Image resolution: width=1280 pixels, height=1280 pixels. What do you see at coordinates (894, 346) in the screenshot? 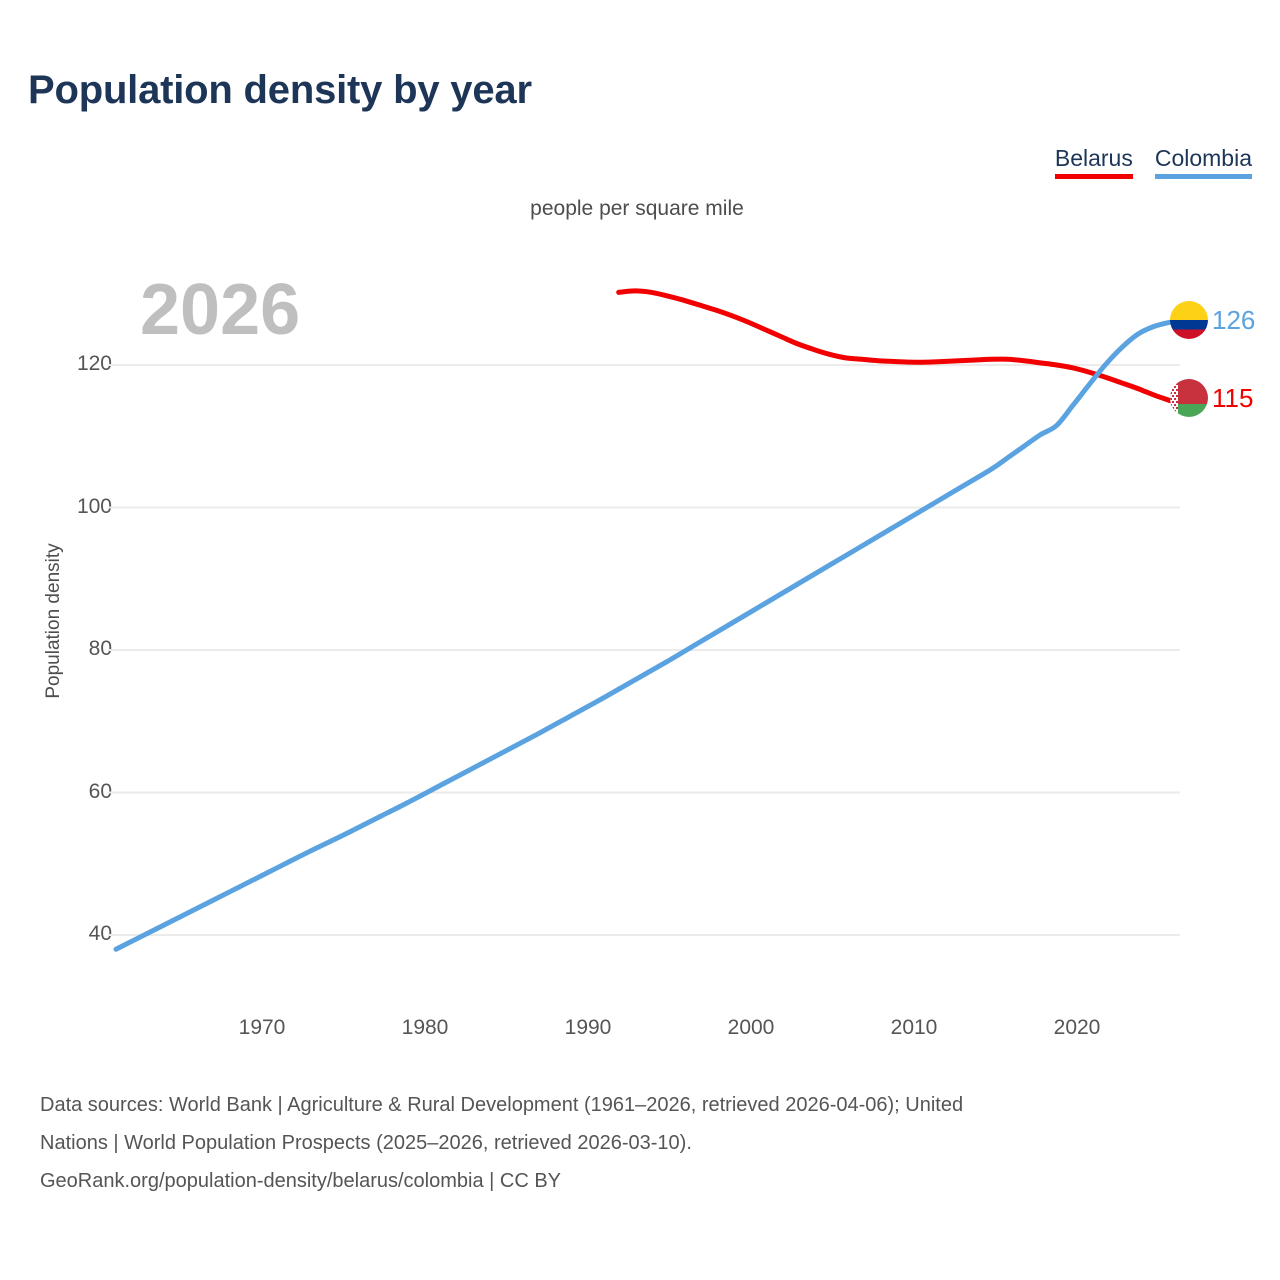
I see `series-line-belarus` at bounding box center [894, 346].